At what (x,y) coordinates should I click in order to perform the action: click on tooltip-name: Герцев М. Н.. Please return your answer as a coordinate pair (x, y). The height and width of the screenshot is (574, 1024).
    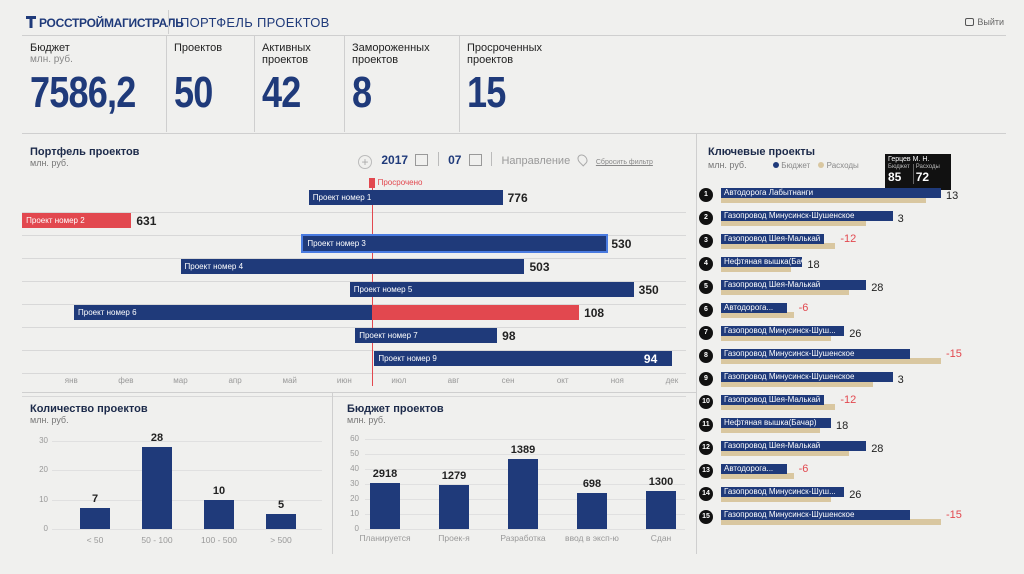
    Looking at the image, I should click on (909, 159).